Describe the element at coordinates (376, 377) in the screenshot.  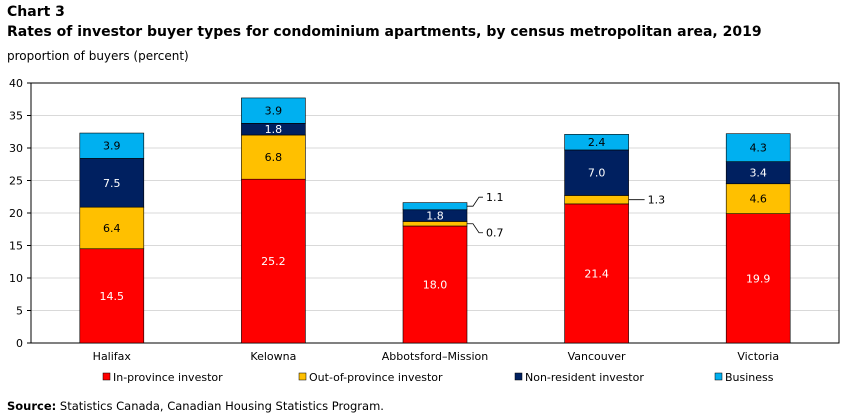
I see `legend-label: Out-of-province investor` at that location.